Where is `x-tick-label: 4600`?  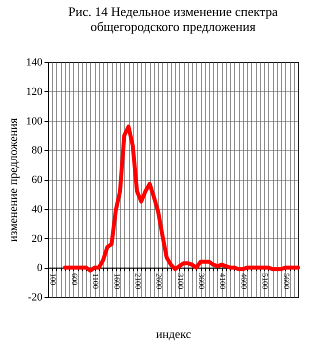 x-tick-label: 4600 is located at coordinates (243, 281).